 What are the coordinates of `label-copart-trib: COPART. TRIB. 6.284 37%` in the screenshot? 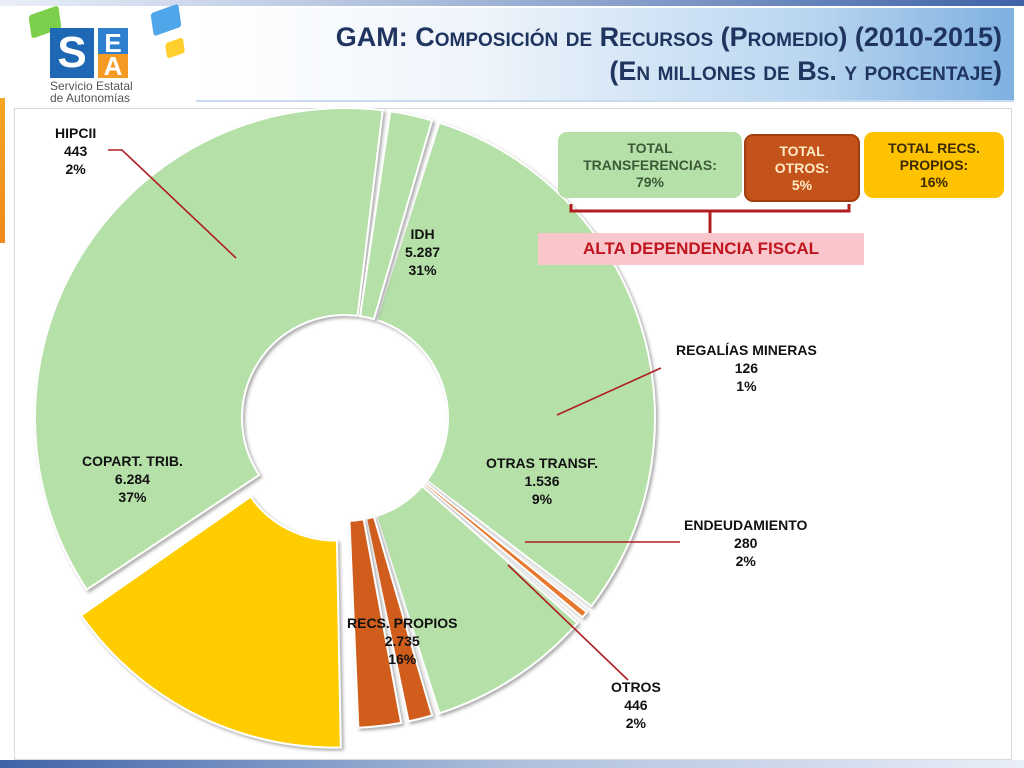 It's located at (132, 479).